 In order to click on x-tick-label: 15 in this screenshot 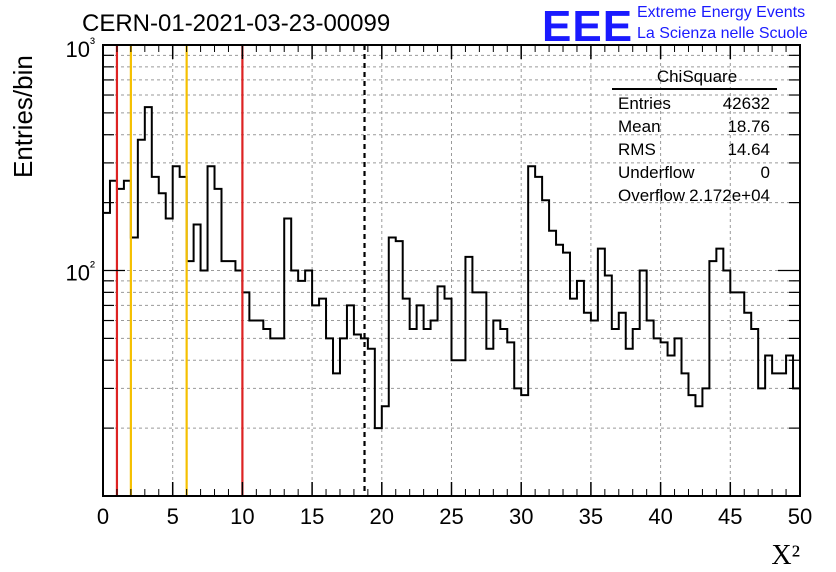, I will do `click(312, 516)`.